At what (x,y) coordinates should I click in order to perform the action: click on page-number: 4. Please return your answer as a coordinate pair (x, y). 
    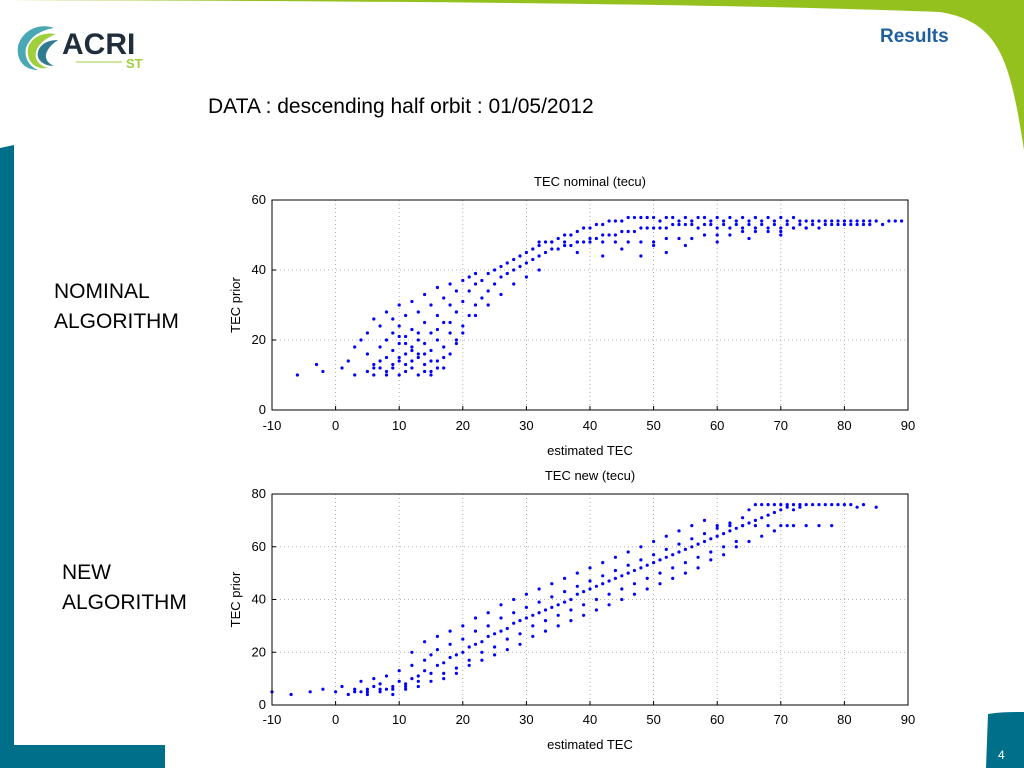
    Looking at the image, I should click on (1001, 755).